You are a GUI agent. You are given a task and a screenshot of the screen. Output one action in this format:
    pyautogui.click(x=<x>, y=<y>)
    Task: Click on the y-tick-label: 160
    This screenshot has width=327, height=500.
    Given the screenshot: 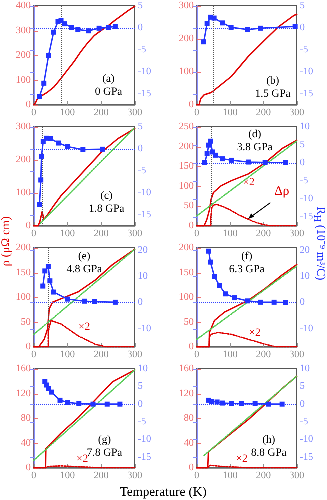 What is the action you would take?
    pyautogui.click(x=23, y=369)
    